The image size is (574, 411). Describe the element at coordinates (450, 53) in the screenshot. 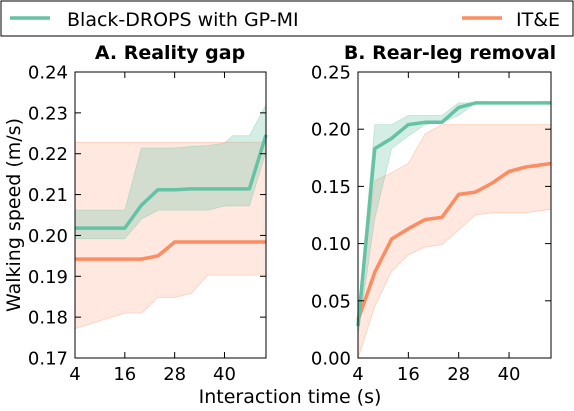

I see `panel-b-title: B. Rear-leg removal` at that location.